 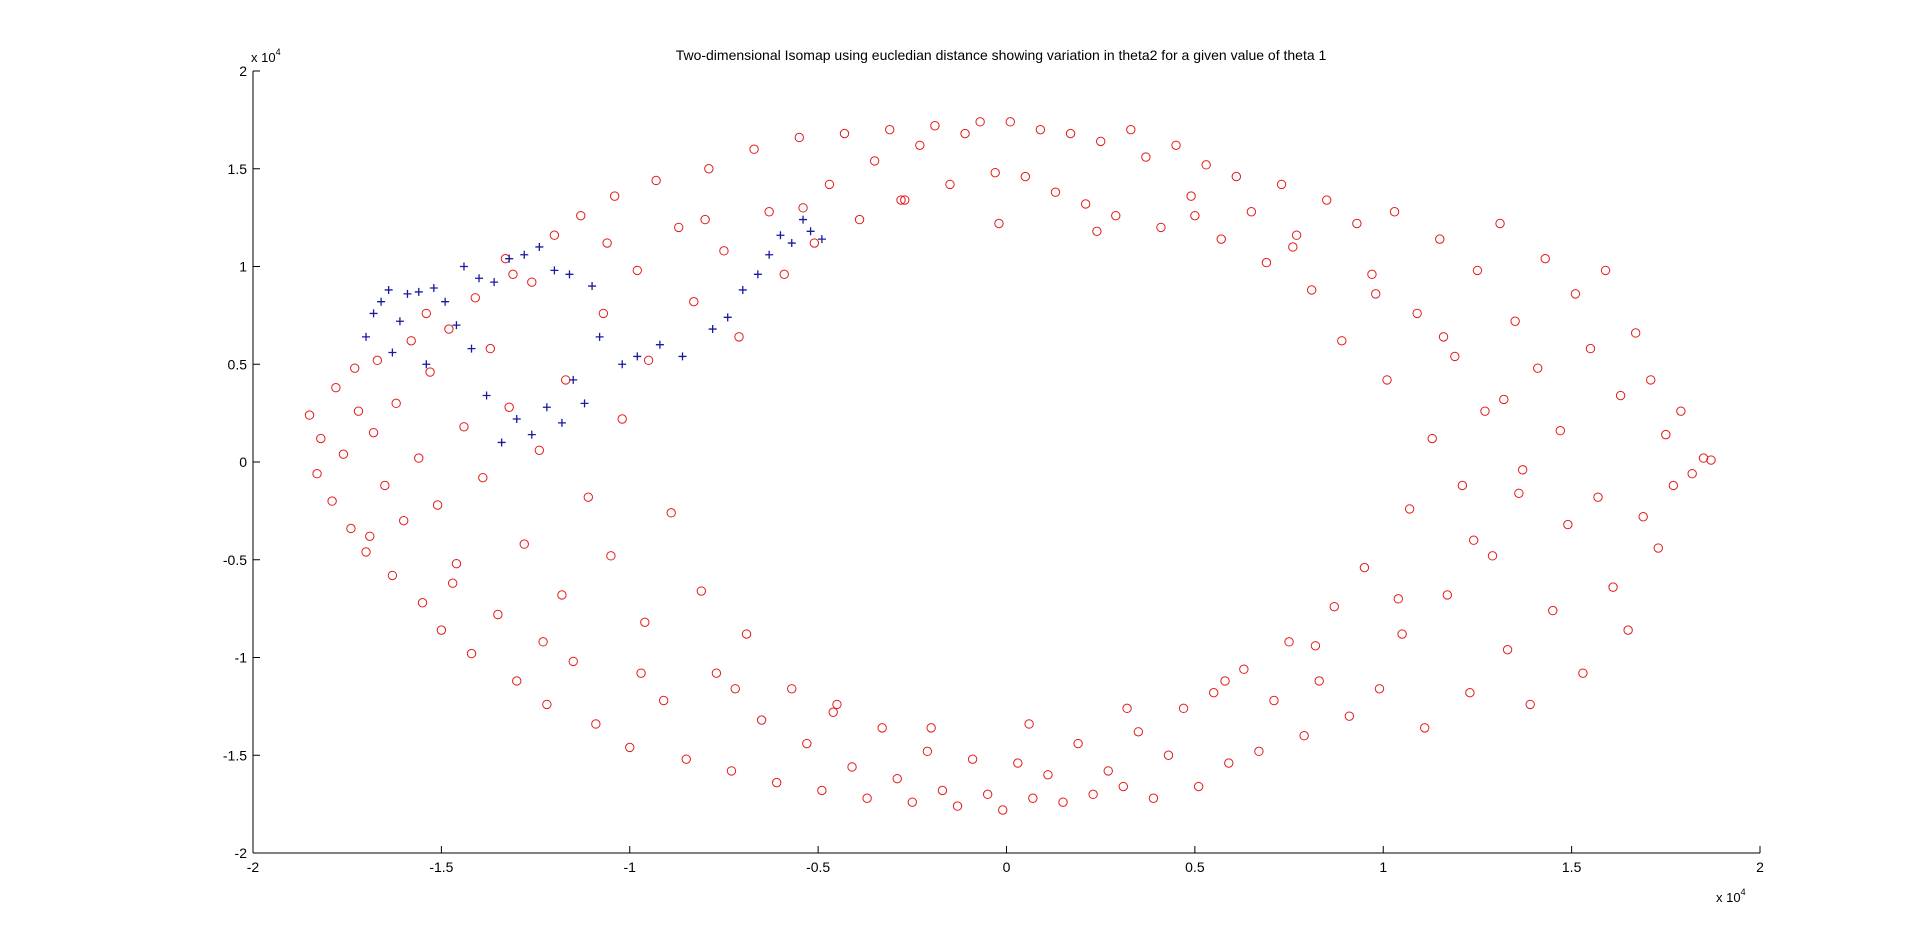 I want to click on y-tick-label: -0.5, so click(x=235, y=560).